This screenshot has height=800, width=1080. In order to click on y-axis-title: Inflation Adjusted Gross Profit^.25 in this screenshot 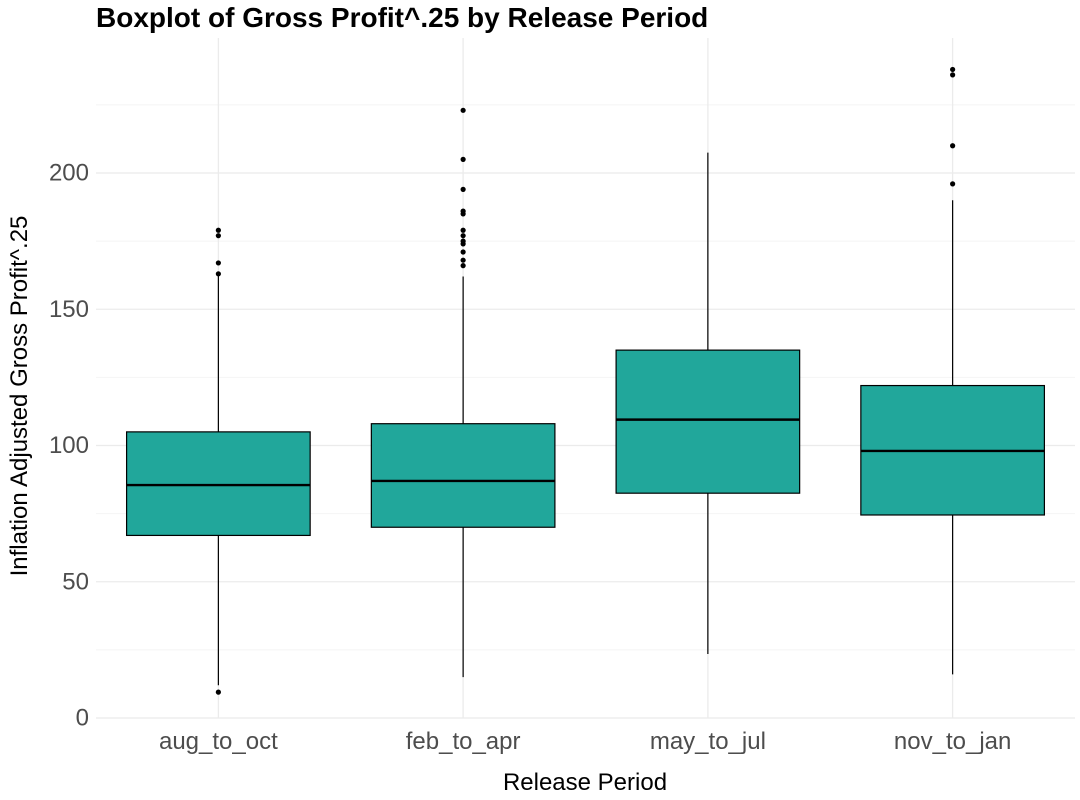, I will do `click(19, 396)`.